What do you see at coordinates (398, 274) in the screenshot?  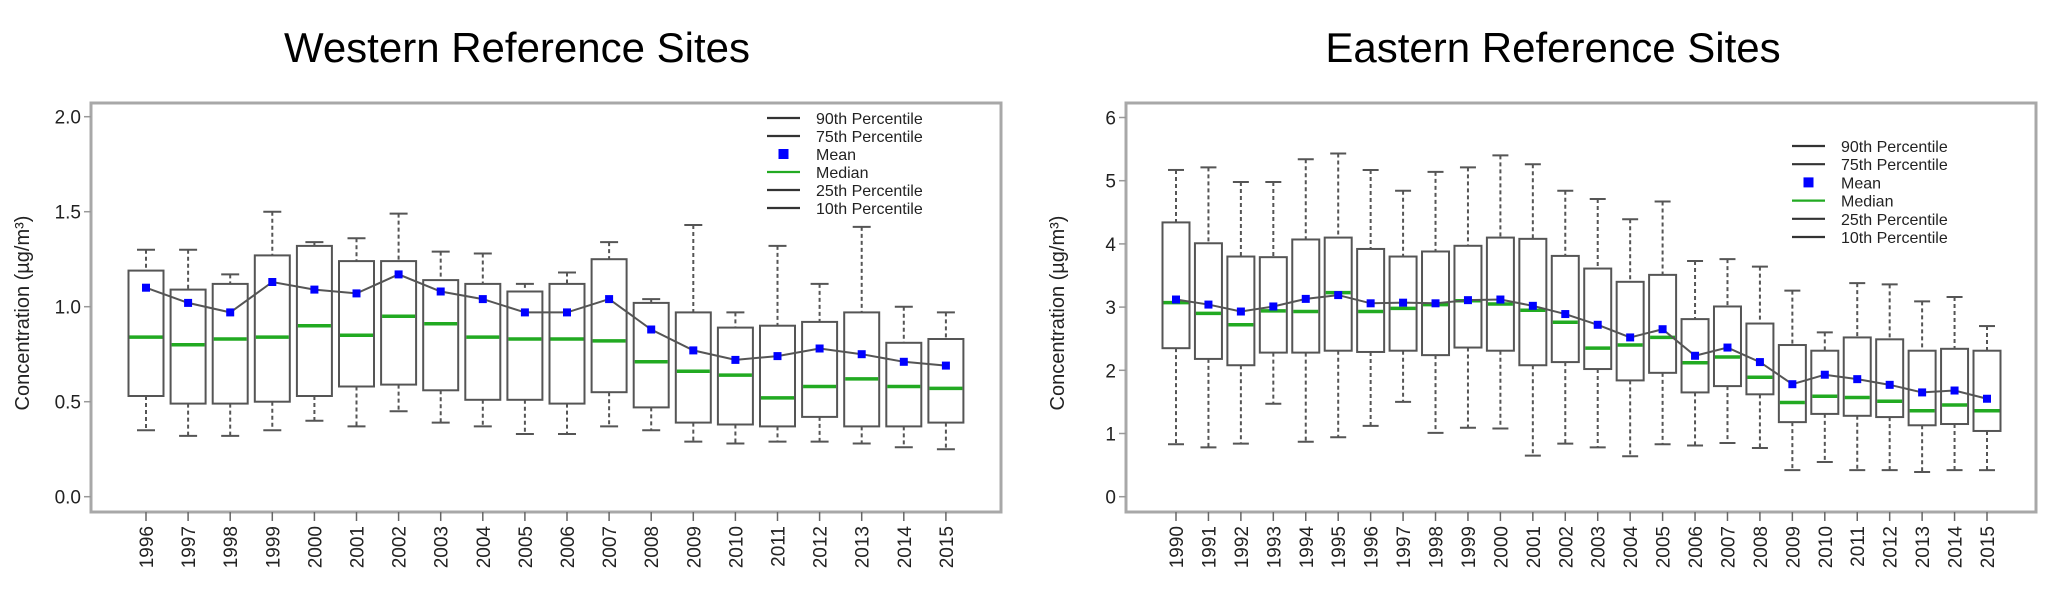 I see `western-mean-marker-2002` at bounding box center [398, 274].